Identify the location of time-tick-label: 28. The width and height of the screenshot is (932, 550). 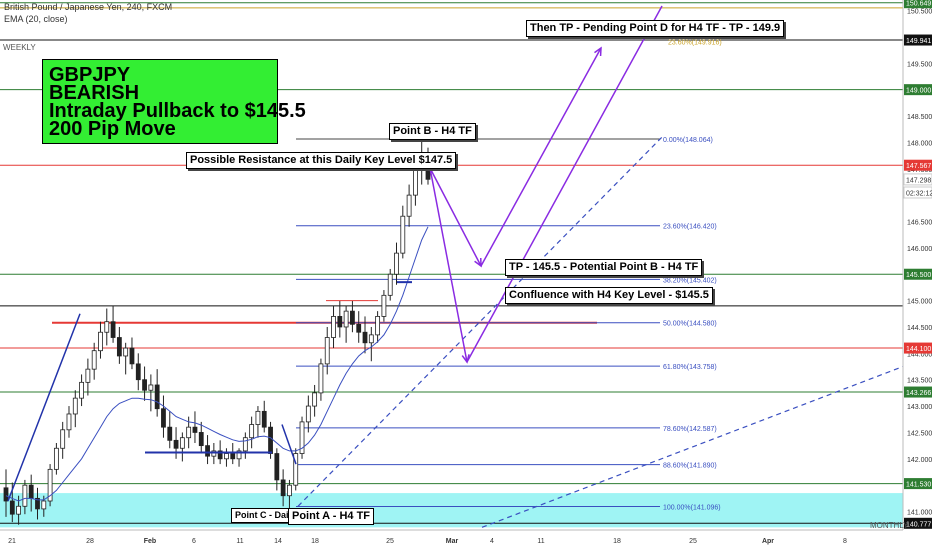
(90, 541).